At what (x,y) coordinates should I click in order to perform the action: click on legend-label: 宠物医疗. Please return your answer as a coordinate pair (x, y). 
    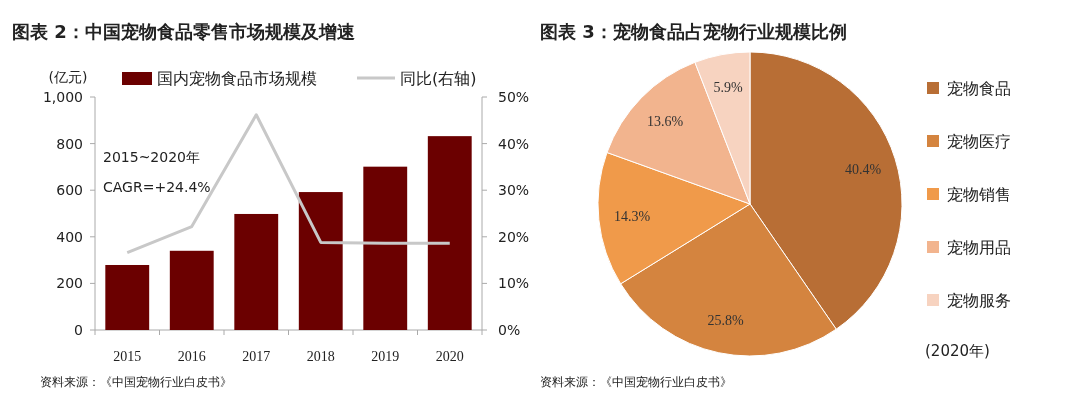
    Looking at the image, I should click on (979, 141).